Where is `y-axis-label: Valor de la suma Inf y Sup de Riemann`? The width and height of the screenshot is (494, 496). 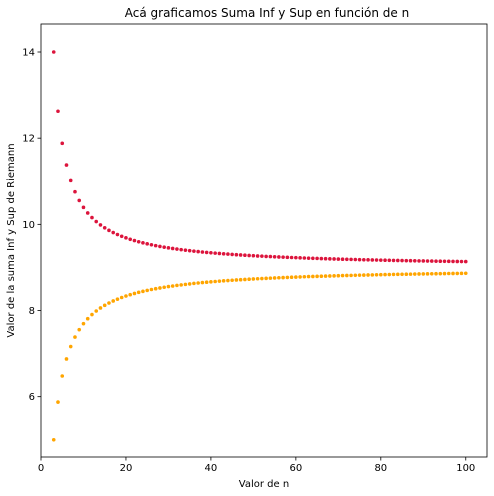 y-axis-label: Valor de la suma Inf y Sup de Riemann is located at coordinates (11, 240).